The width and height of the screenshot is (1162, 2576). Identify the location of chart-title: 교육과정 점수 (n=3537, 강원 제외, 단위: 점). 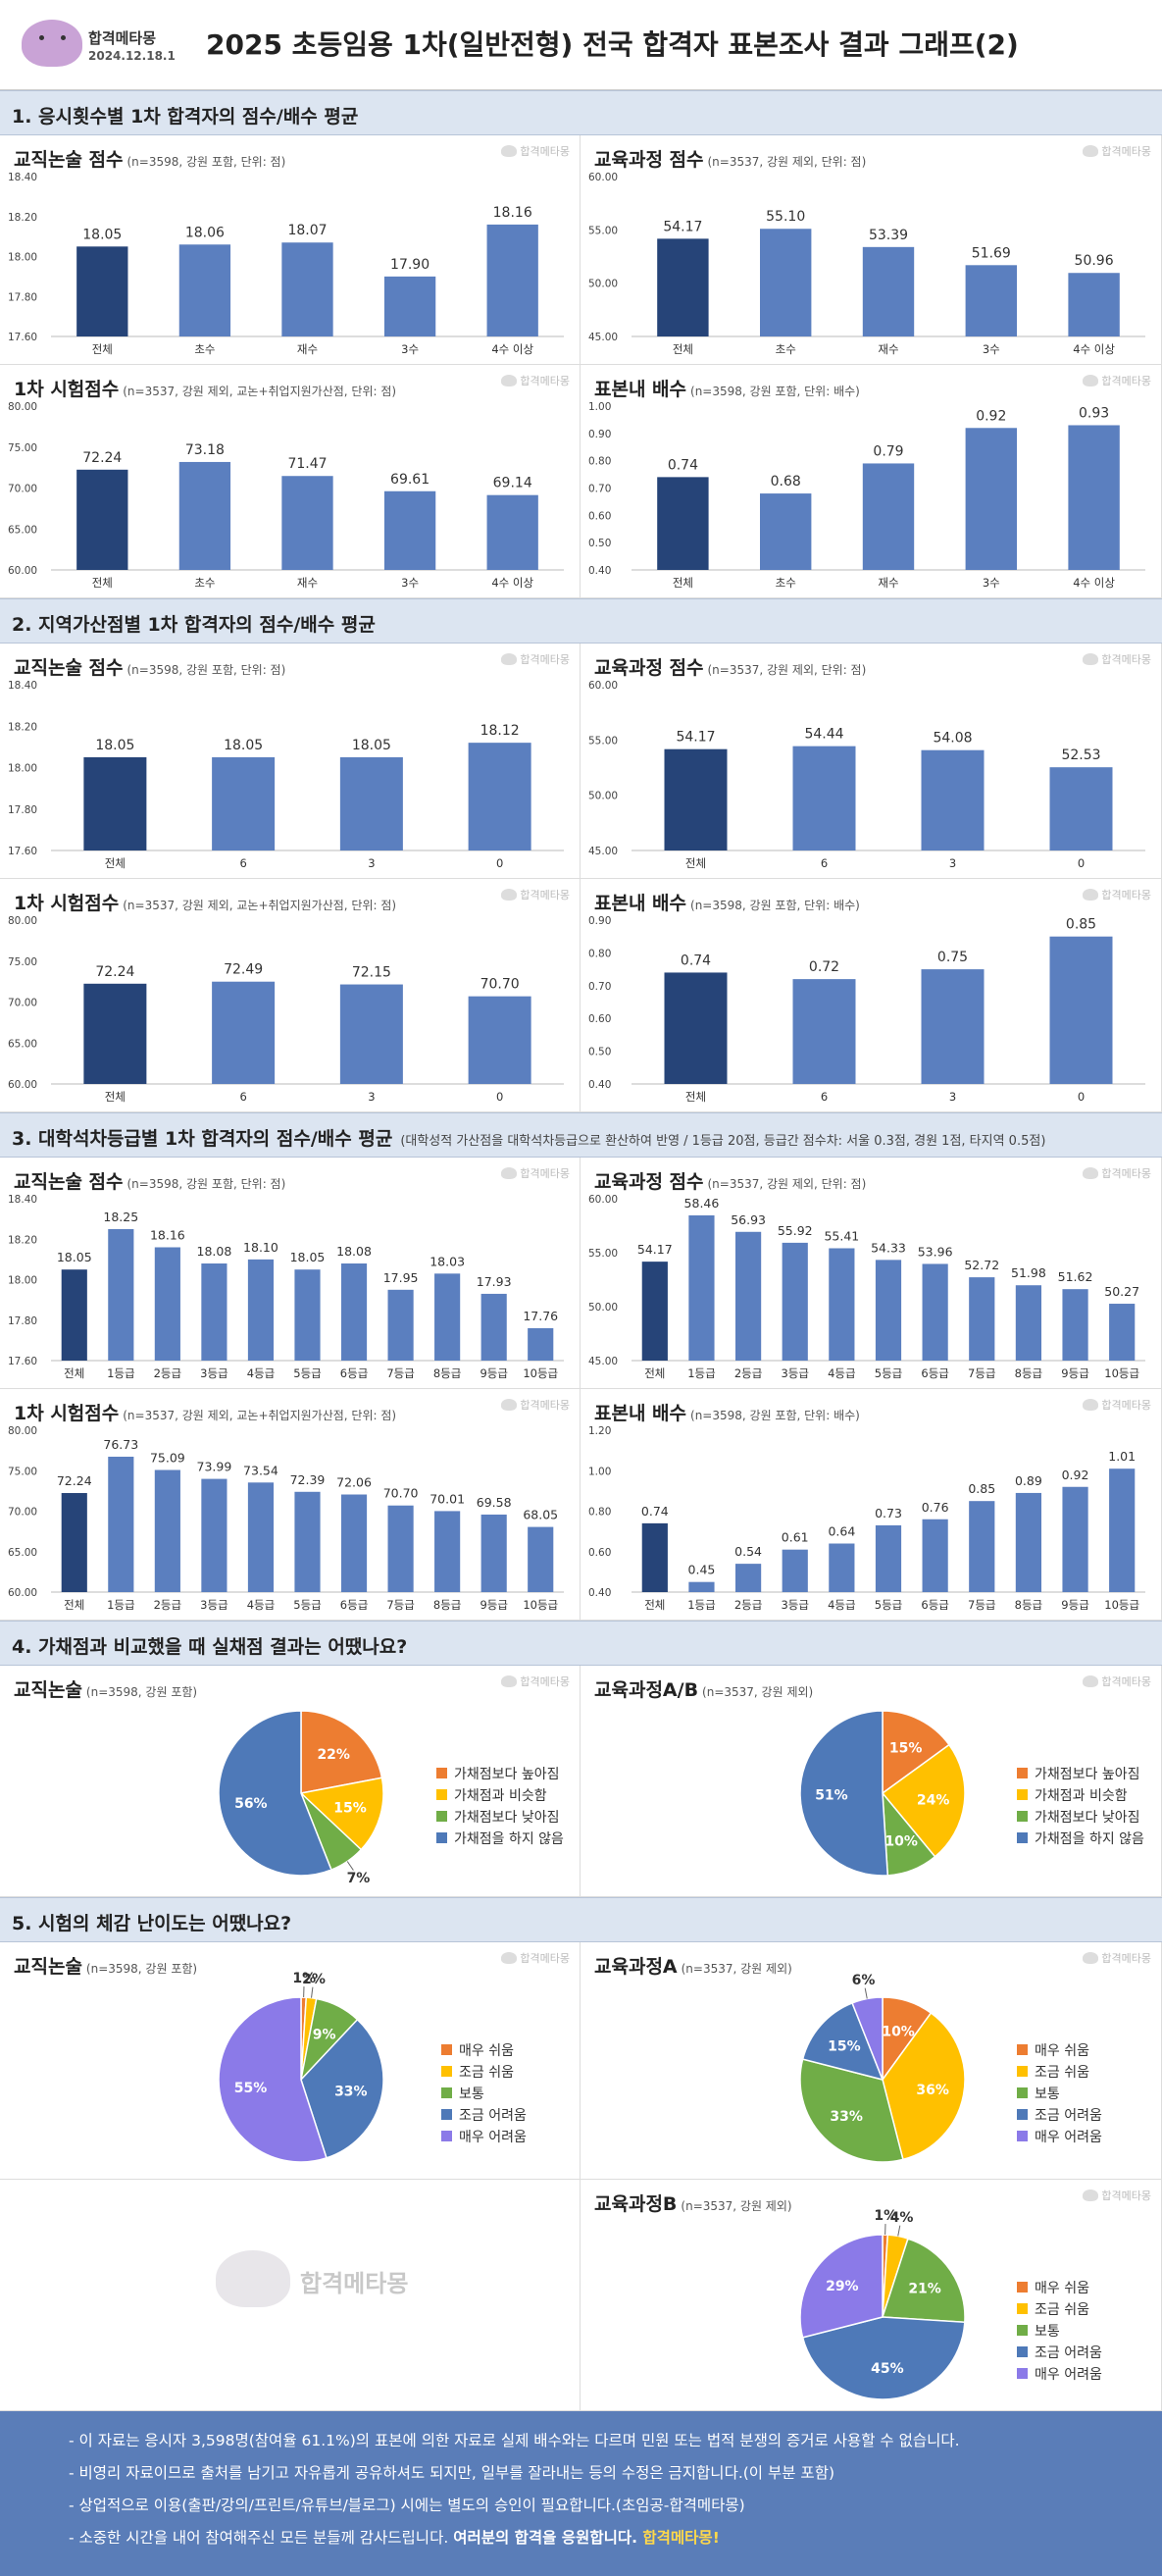
(730, 158).